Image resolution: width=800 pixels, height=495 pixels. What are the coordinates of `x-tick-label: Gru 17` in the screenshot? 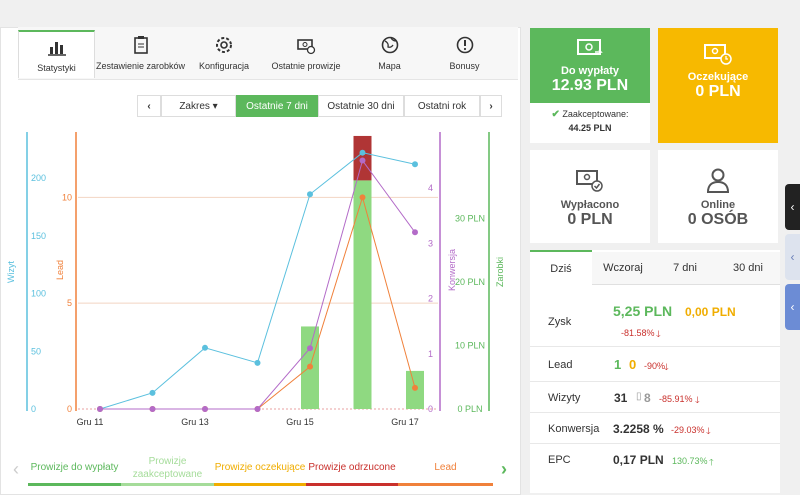 It's located at (405, 422).